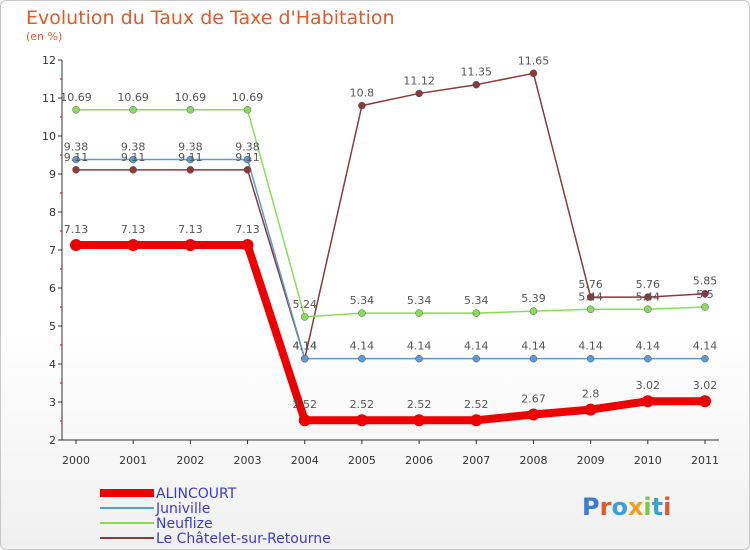 This screenshot has height=550, width=750. Describe the element at coordinates (182, 509) in the screenshot. I see `legend-label-1: Juniville` at that location.